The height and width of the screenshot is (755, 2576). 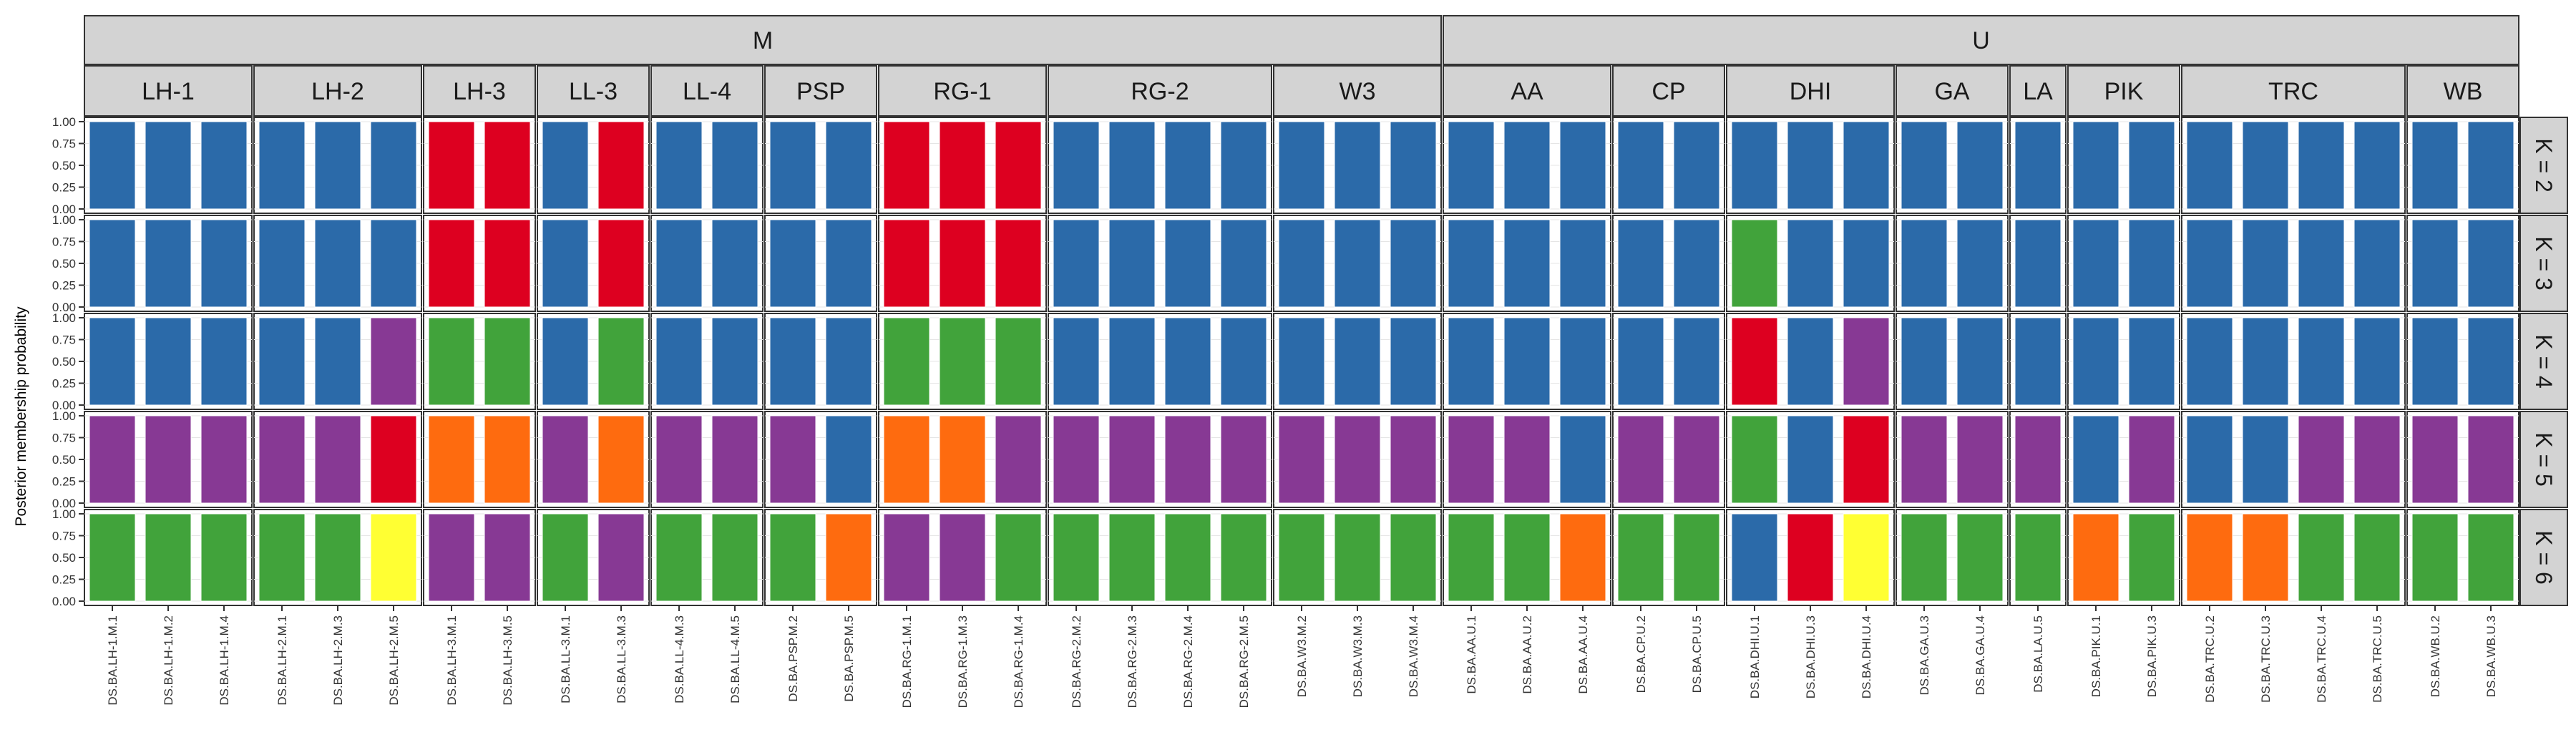 I want to click on bar-DS.BA.TRC.U.4, so click(x=2321, y=165).